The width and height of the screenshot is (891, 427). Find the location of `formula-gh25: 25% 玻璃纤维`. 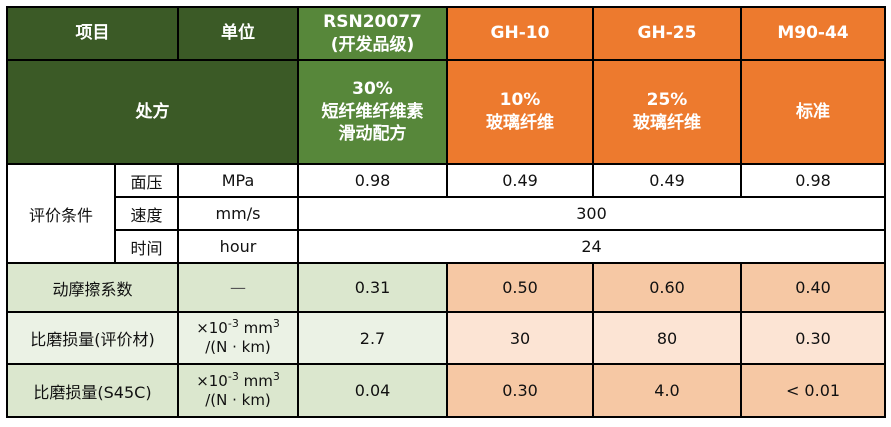

formula-gh25: 25% 玻璃纤维 is located at coordinates (667, 112).